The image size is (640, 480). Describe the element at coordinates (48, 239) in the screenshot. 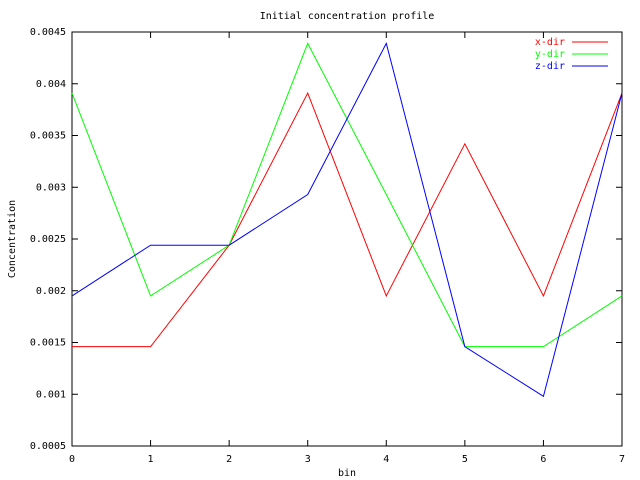

I see `y-tick-label: 0.0025` at that location.